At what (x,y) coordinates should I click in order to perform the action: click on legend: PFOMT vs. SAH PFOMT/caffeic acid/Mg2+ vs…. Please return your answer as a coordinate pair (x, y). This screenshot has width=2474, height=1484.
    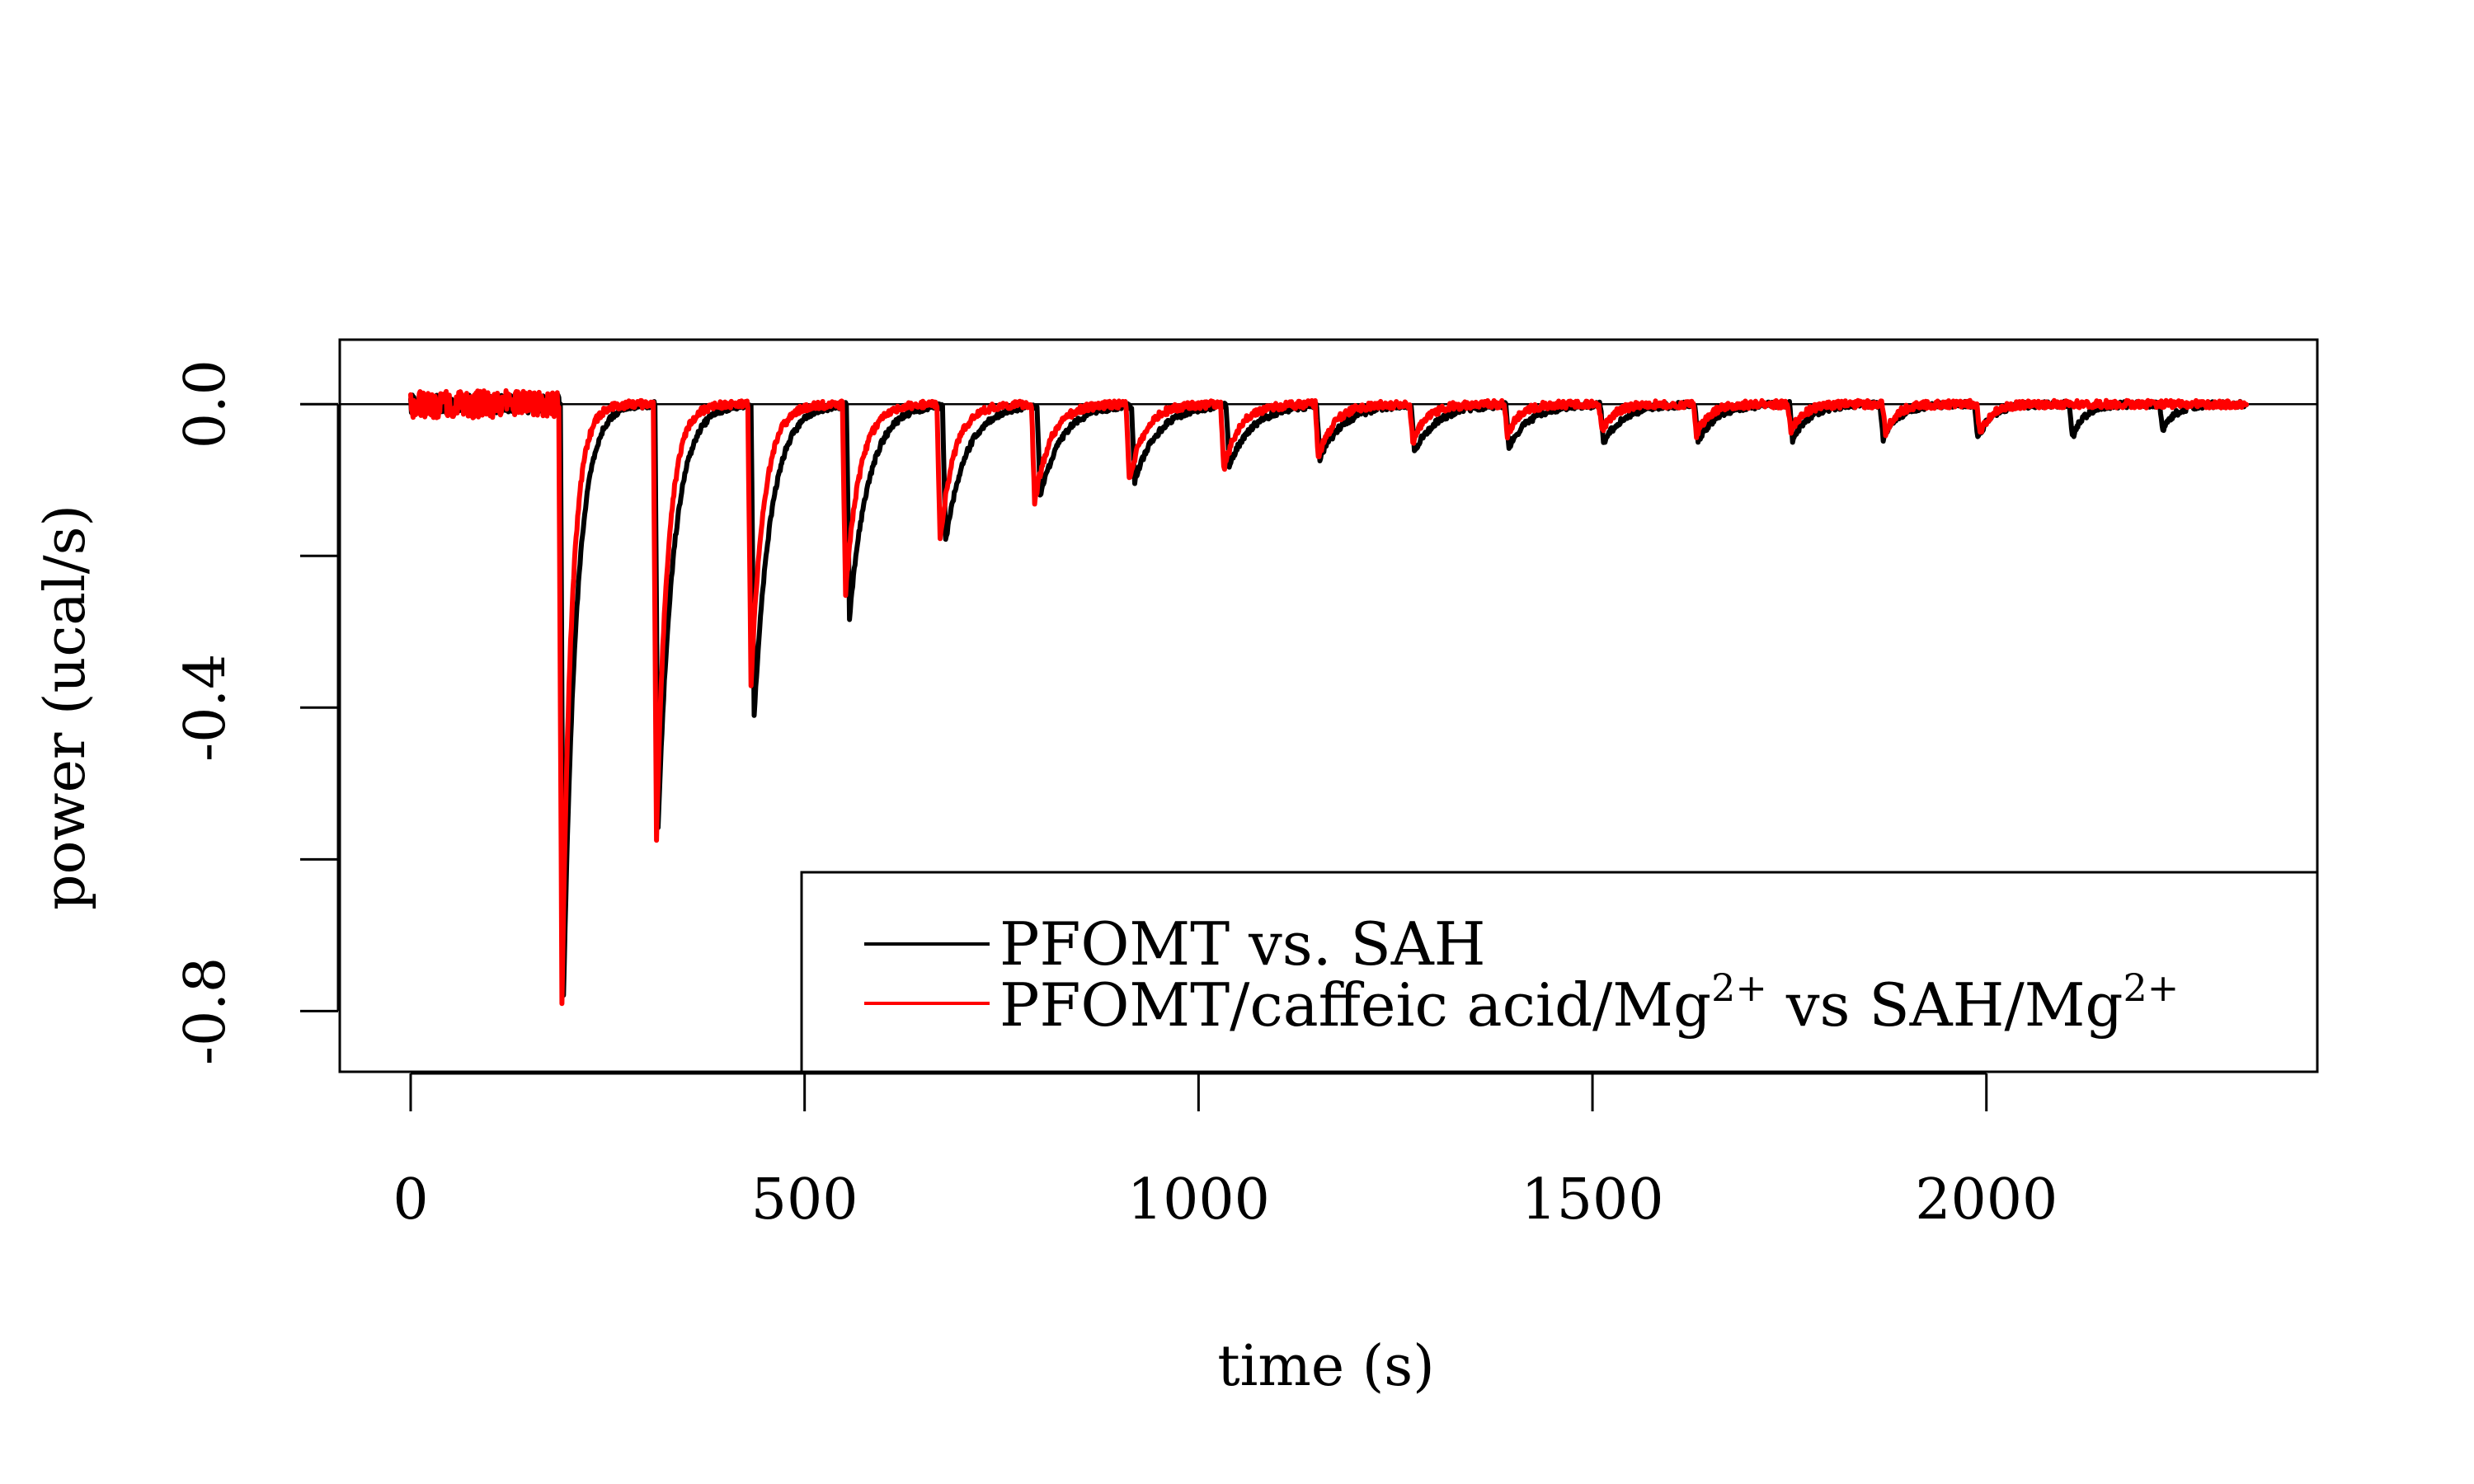
    Looking at the image, I should click on (1559, 972).